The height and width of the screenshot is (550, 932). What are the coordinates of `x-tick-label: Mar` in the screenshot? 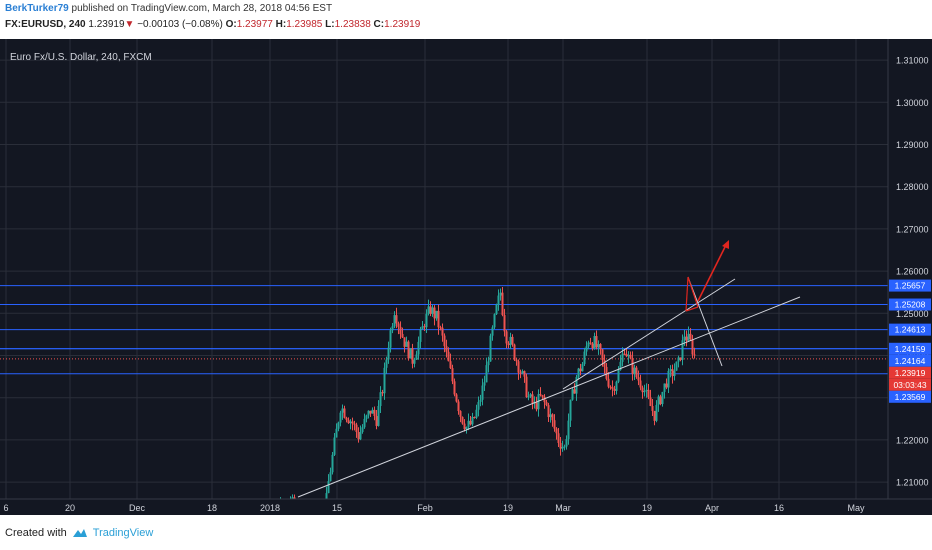 It's located at (563, 508).